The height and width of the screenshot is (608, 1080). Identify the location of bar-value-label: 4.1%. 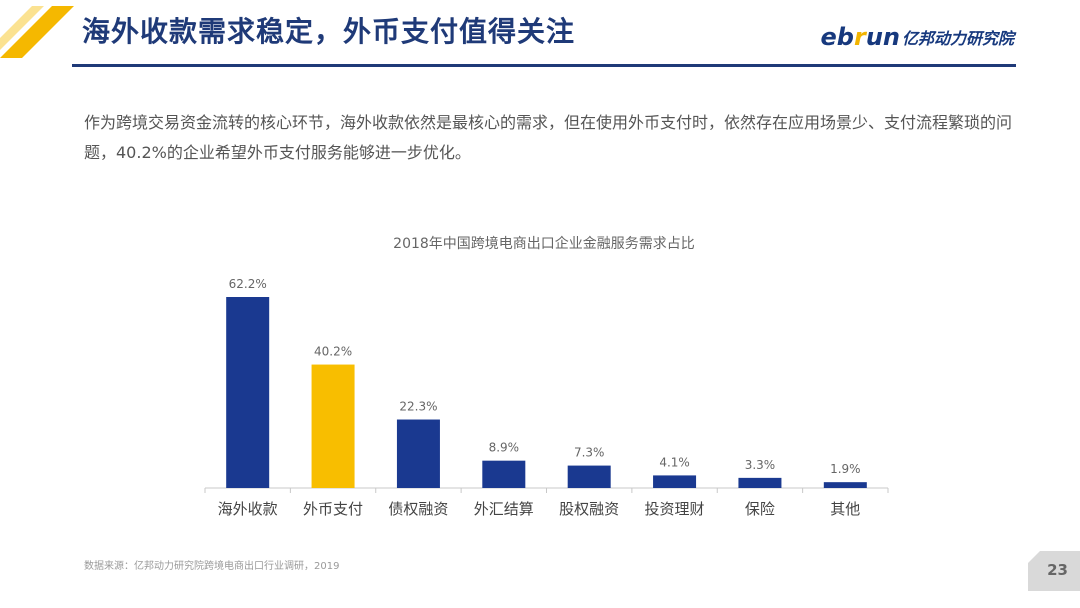
(674, 462).